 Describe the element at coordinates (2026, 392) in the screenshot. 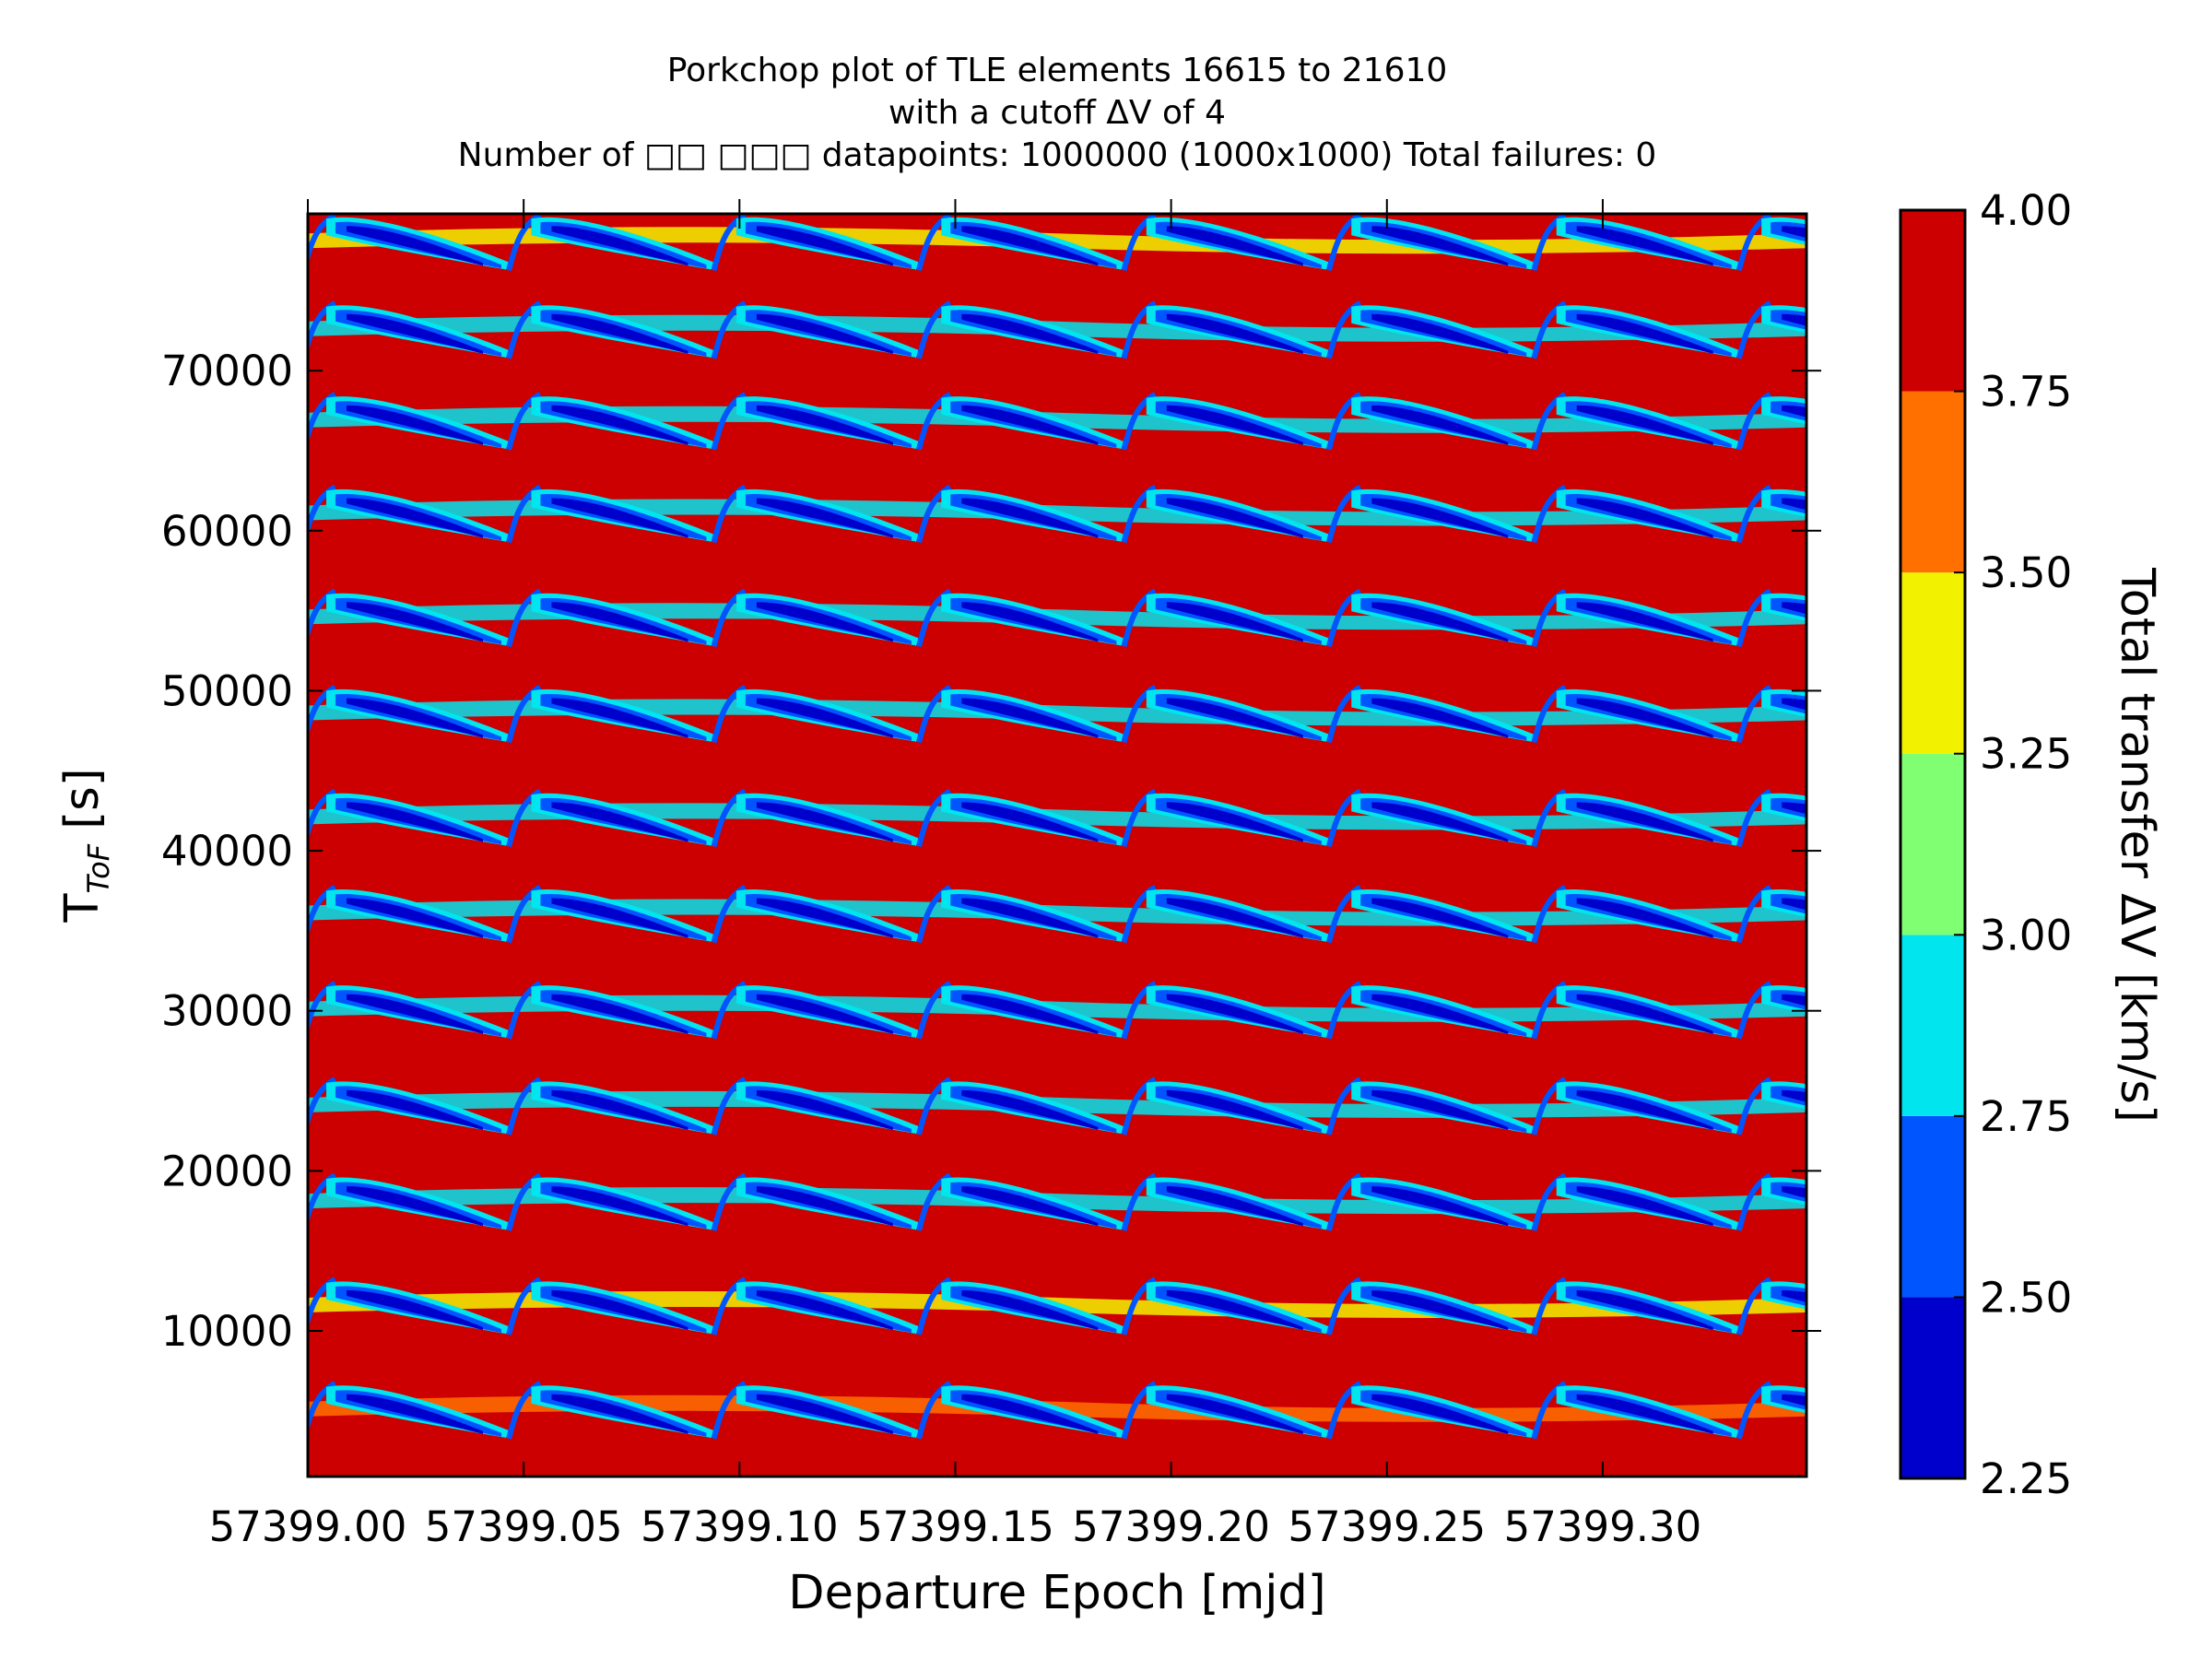

I see `colorbar-tick-label: 3.75` at that location.